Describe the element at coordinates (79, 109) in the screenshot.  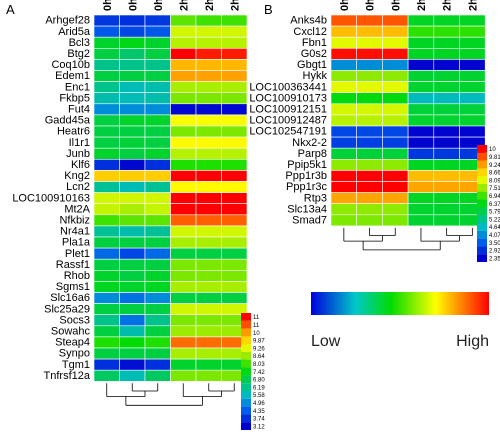
I see `row-label: Fut4` at that location.